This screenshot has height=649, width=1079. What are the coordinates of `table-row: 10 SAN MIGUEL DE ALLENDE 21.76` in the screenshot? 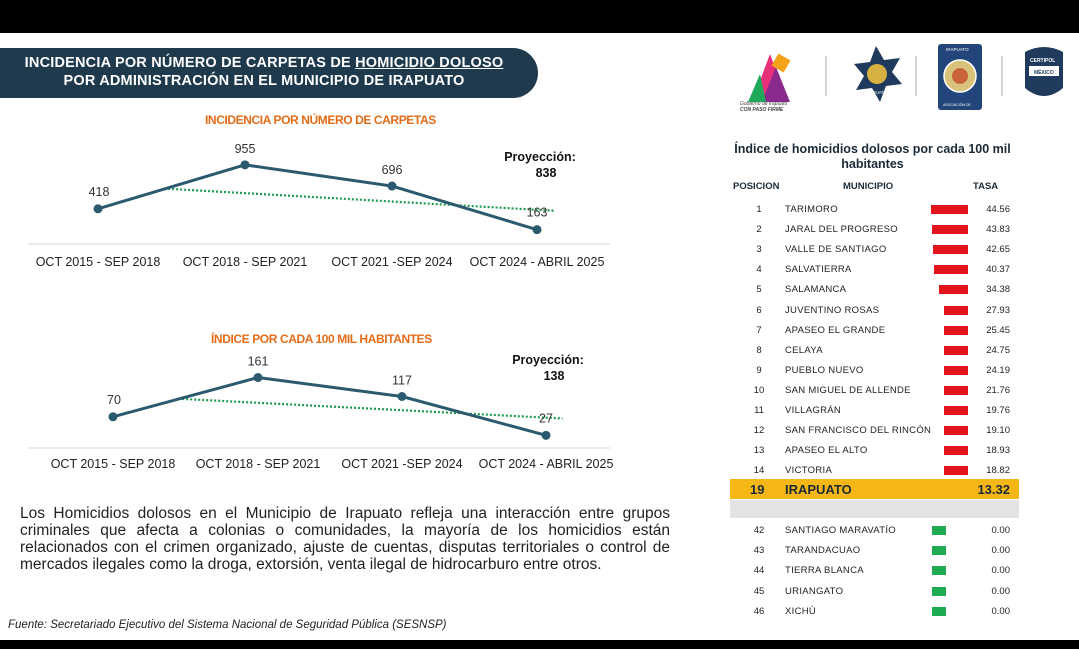 It's located at (874, 391).